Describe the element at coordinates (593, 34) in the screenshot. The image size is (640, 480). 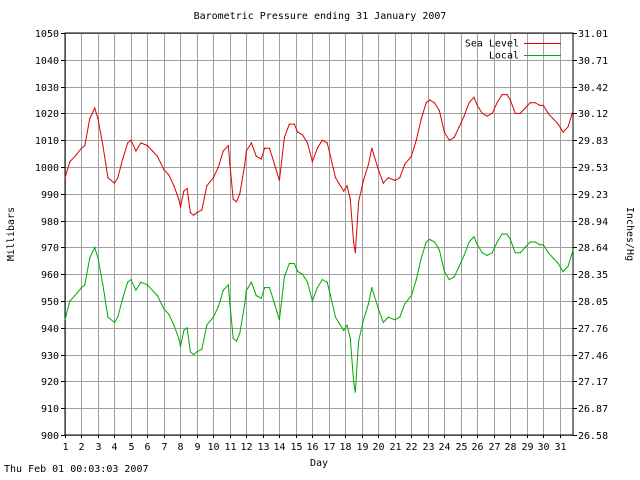
I see `y2-tick-label: 31.01` at that location.